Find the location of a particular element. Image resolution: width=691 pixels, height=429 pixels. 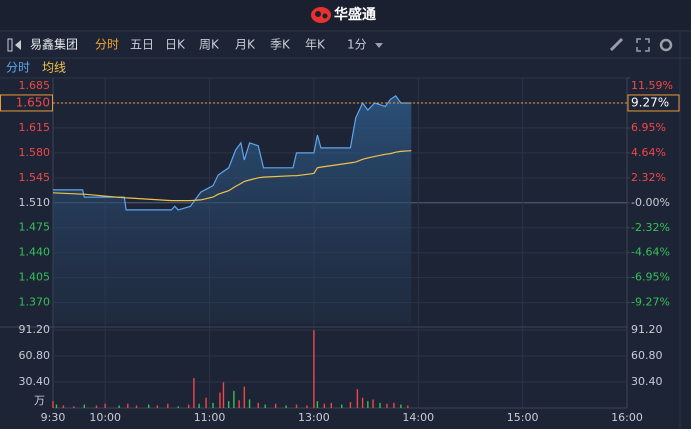

x-tick-label: 15:00 is located at coordinates (523, 417).